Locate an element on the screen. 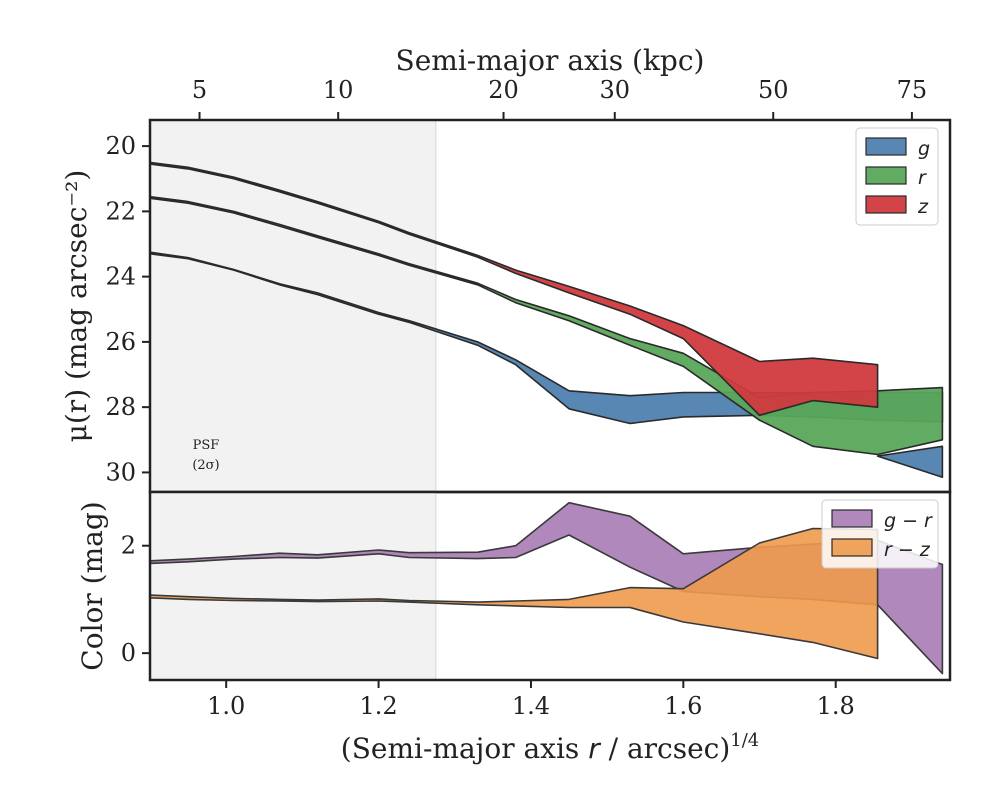 This screenshot has height=800, width=1000. psf-label-line2: (2σ) is located at coordinates (205, 465).